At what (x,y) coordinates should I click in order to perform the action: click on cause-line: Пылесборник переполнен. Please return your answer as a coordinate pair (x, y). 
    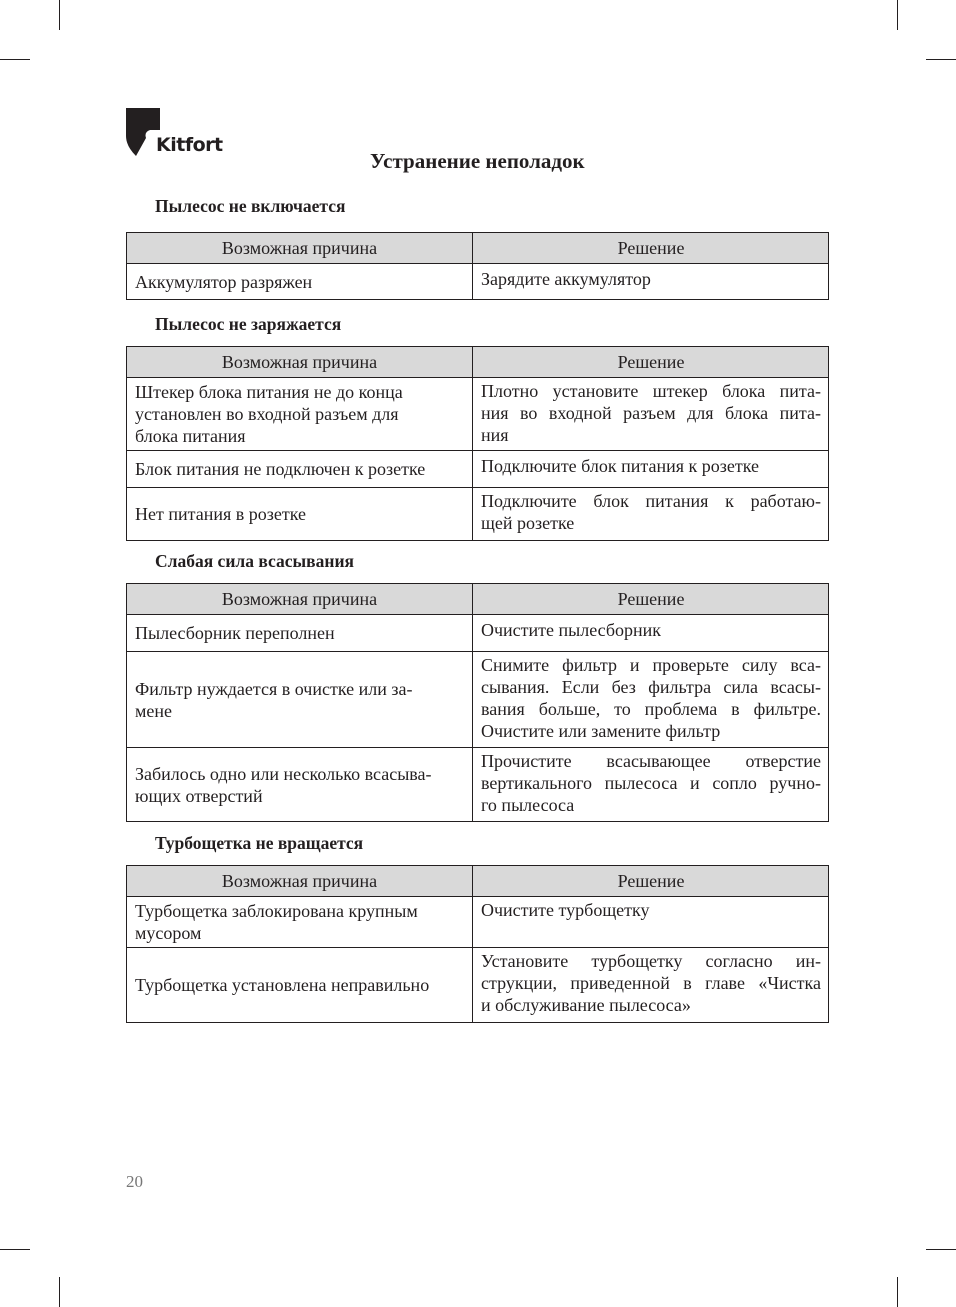
    Looking at the image, I should click on (235, 633).